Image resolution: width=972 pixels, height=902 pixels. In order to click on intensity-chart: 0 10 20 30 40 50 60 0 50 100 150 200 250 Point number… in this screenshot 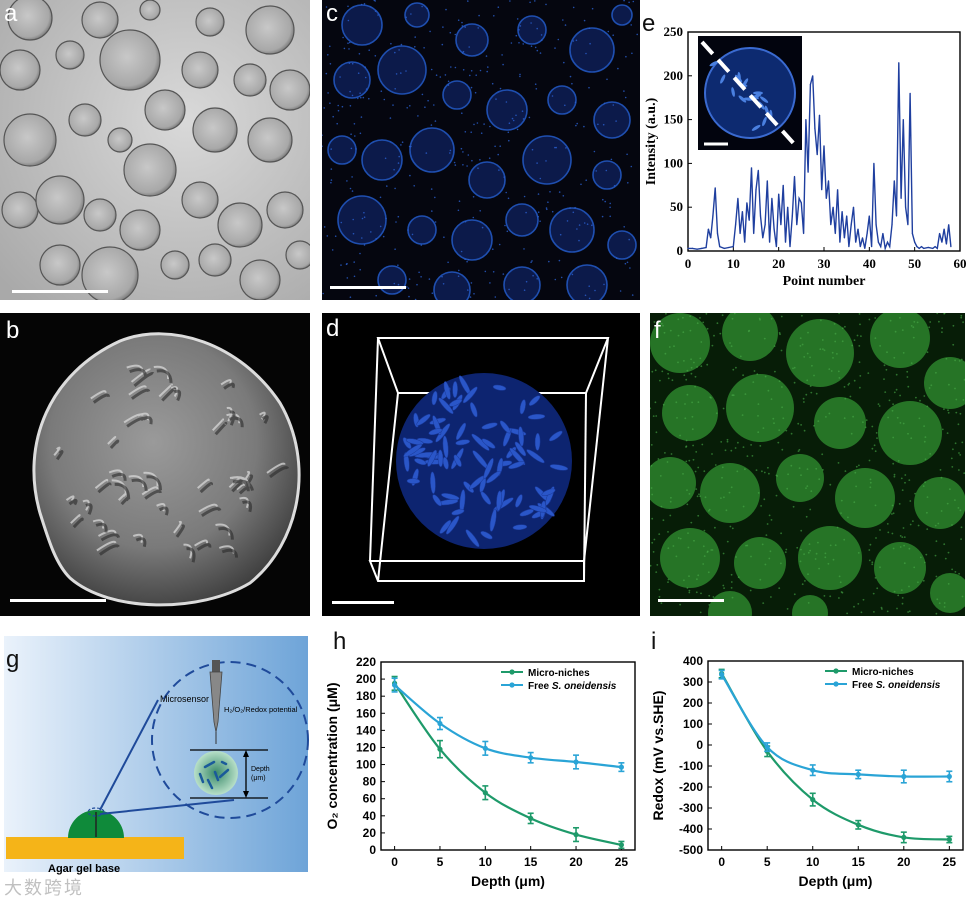, I will do `click(805, 156)`.